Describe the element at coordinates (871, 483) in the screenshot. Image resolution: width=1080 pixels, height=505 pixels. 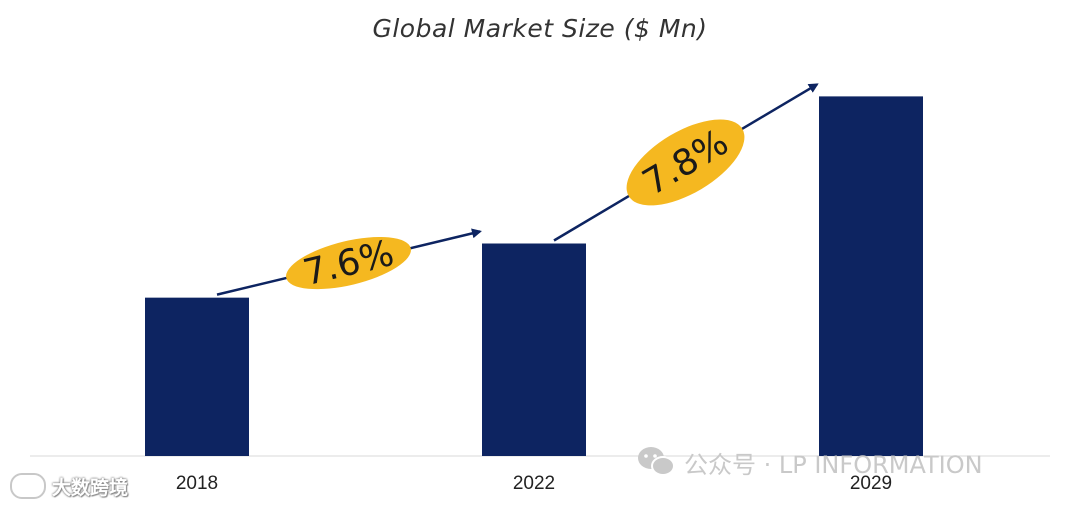
I see `x-tick-label: 2029` at that location.